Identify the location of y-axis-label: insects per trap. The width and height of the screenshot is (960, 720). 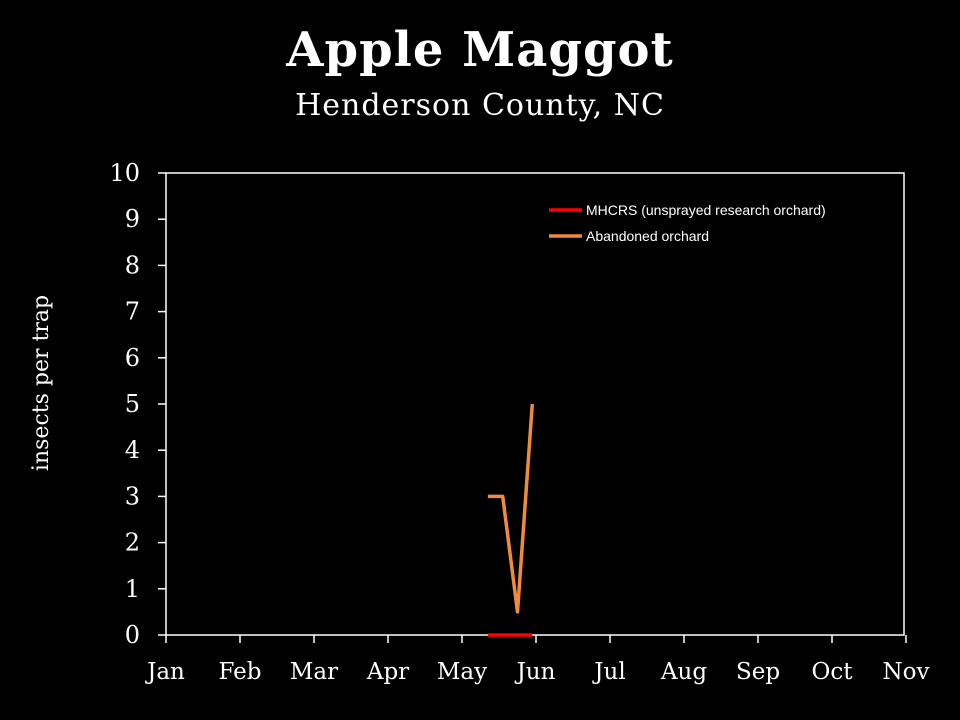
(41, 383).